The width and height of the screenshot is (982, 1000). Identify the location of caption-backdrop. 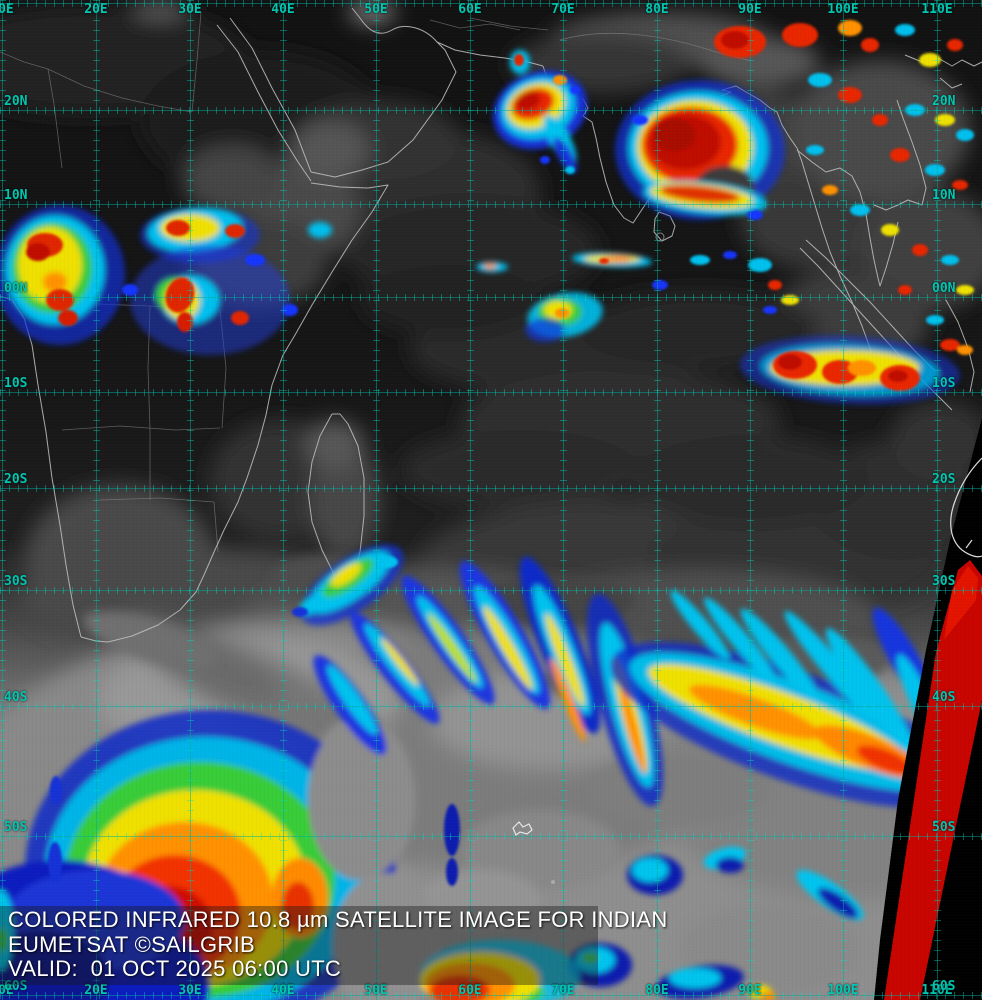
(299, 945).